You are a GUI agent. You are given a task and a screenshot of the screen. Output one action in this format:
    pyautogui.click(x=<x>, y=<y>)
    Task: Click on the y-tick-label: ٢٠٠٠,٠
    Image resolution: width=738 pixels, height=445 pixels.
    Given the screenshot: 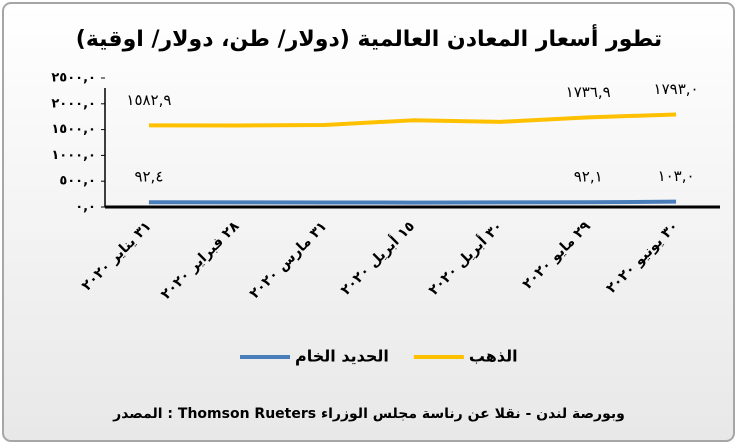 What is the action you would take?
    pyautogui.click(x=73, y=103)
    